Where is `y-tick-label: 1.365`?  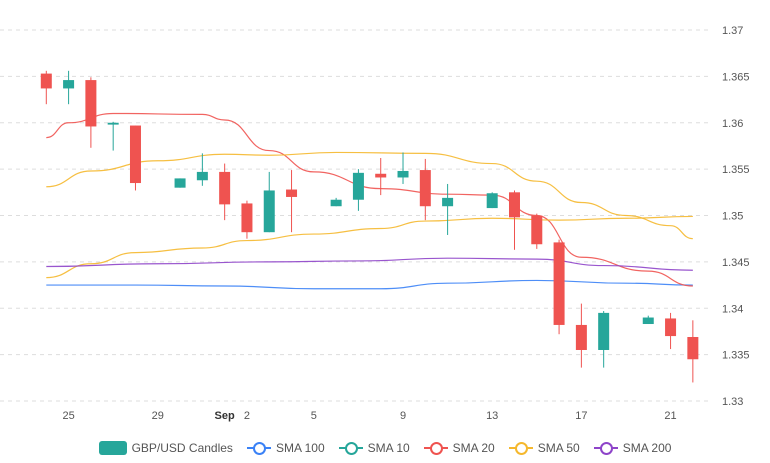
y-tick-label: 1.365 is located at coordinates (736, 77).